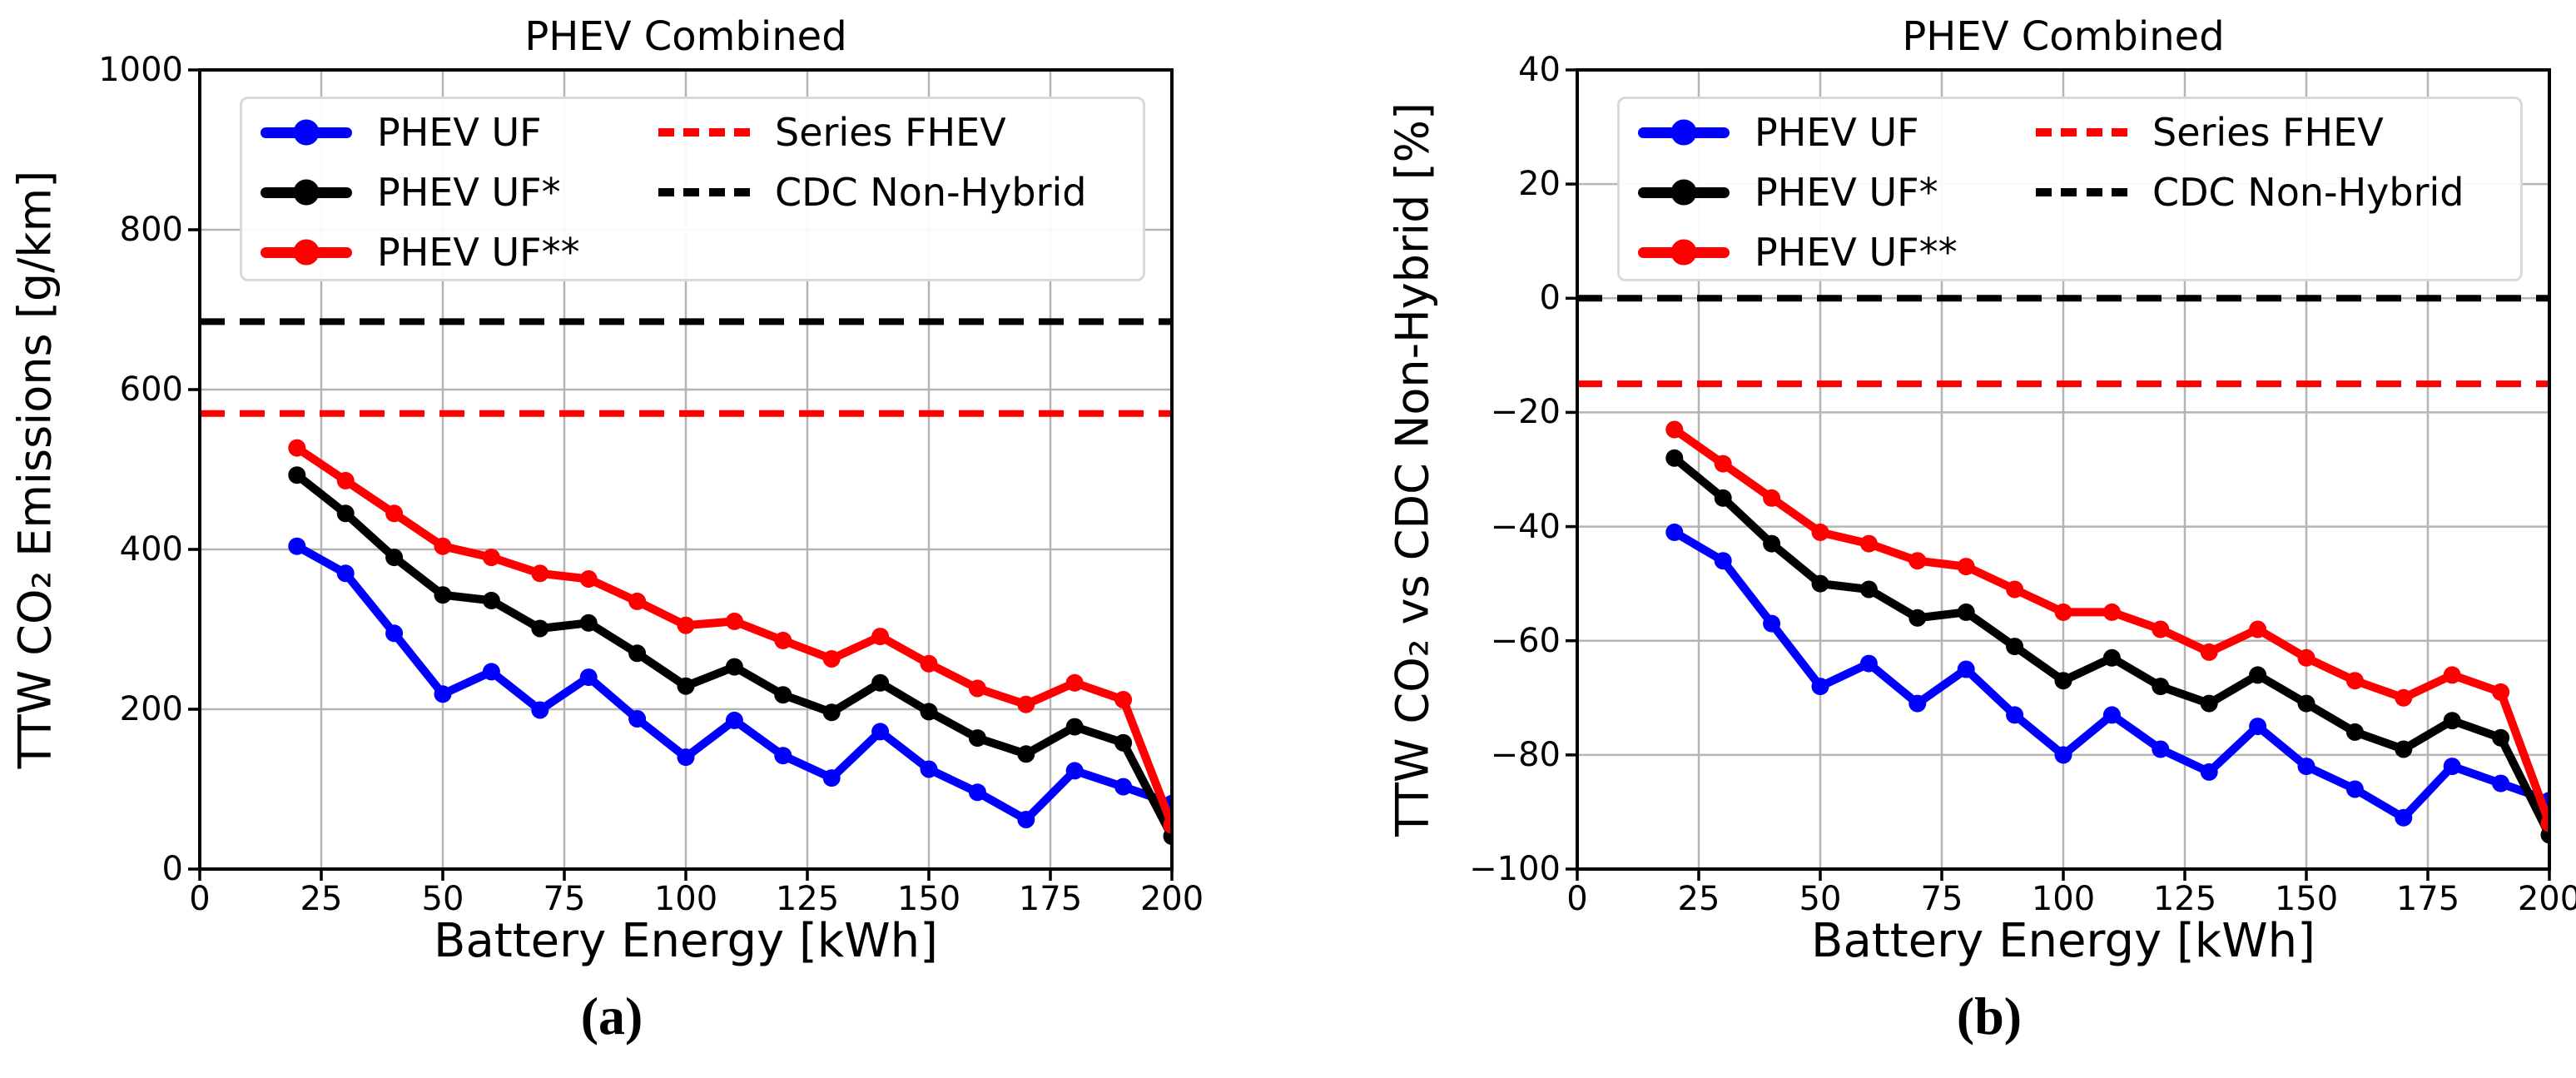 The height and width of the screenshot is (1078, 2576). What do you see at coordinates (1525, 754) in the screenshot?
I see `y-tick-label: −80` at bounding box center [1525, 754].